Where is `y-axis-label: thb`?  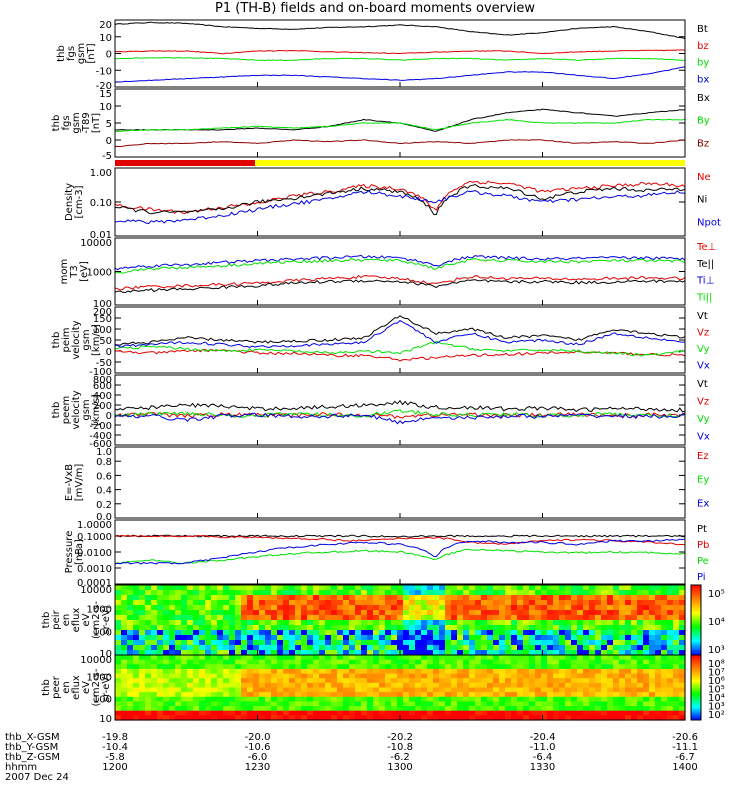 y-axis-label: thb is located at coordinates (56, 340).